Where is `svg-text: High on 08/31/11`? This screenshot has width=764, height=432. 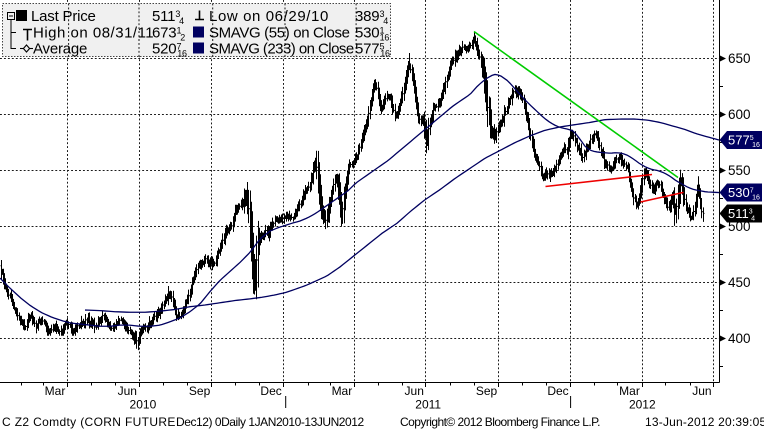 svg-text: High on 08/31/11 is located at coordinates (93, 33).